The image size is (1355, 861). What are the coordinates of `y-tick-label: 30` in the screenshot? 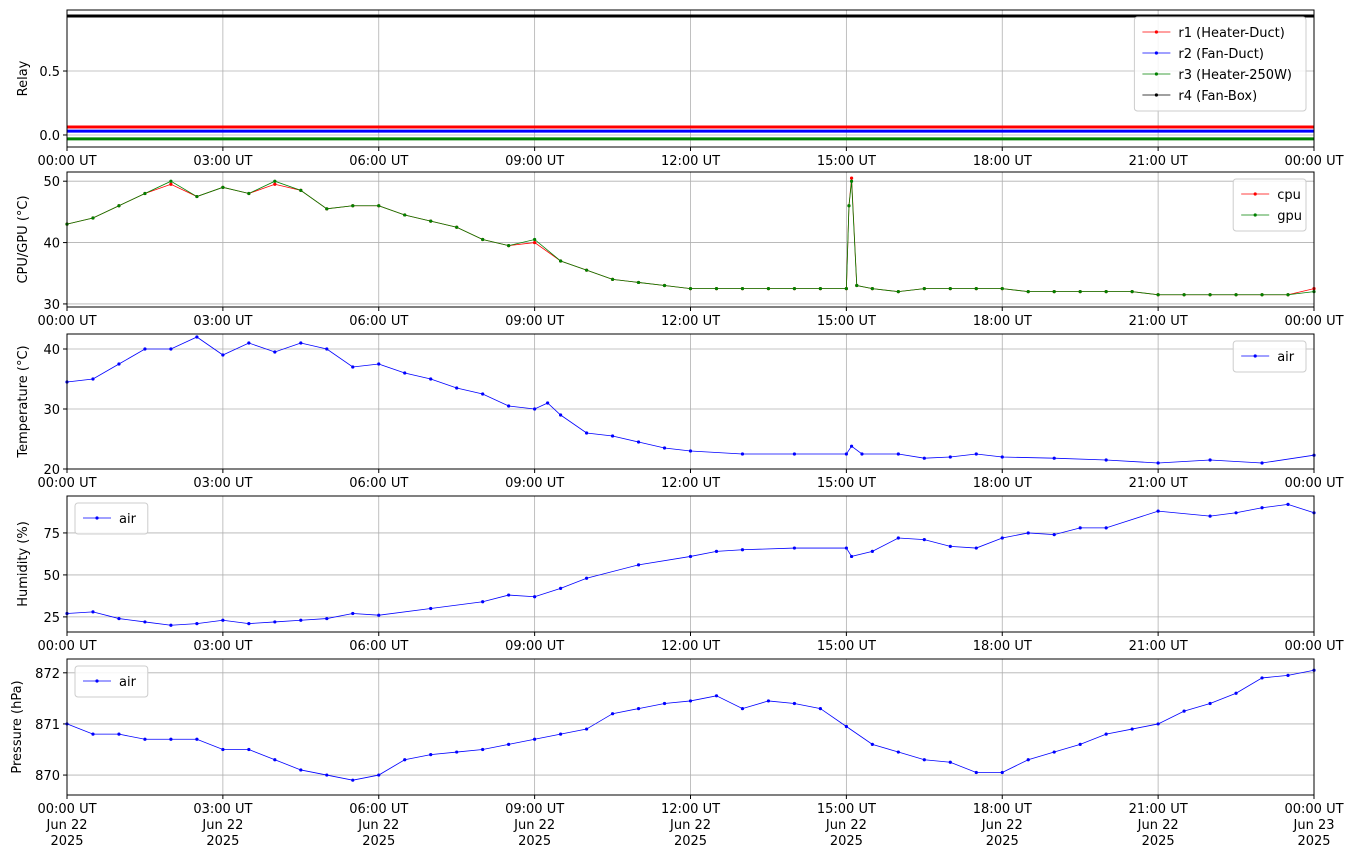 It's located at (51, 410).